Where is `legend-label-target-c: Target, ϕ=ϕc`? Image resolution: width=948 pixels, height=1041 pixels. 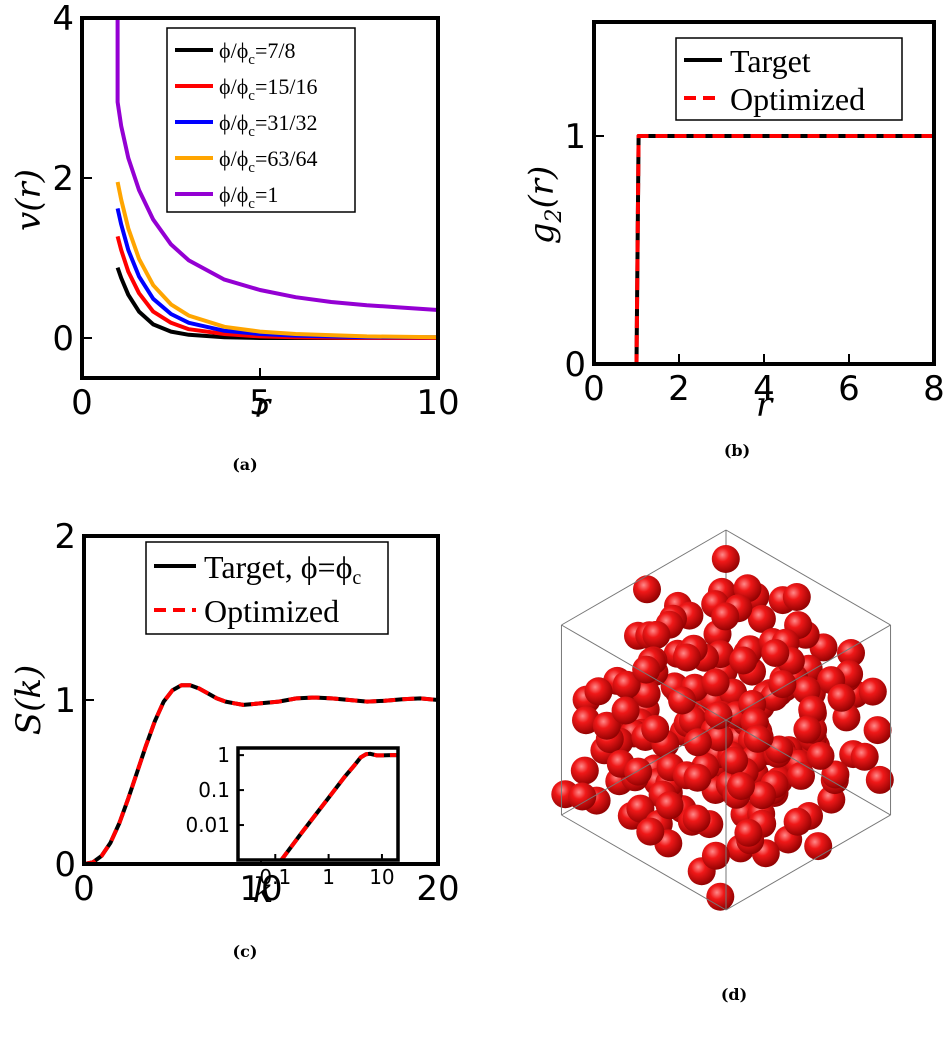 legend-label-target-c: Target, ϕ=ϕc is located at coordinates (282, 569).